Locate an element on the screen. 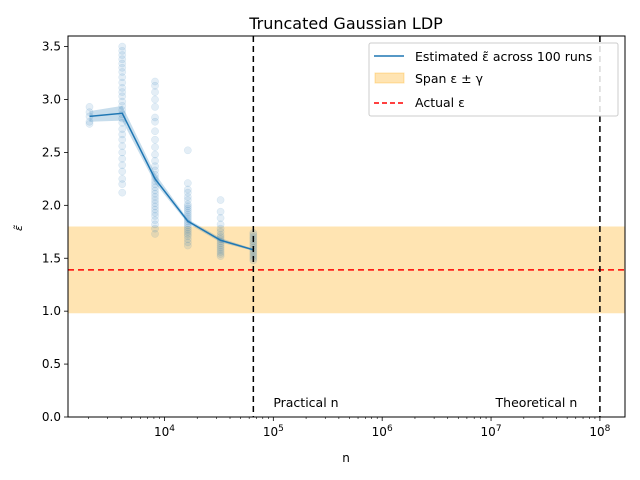  estimated-line is located at coordinates (171, 181).